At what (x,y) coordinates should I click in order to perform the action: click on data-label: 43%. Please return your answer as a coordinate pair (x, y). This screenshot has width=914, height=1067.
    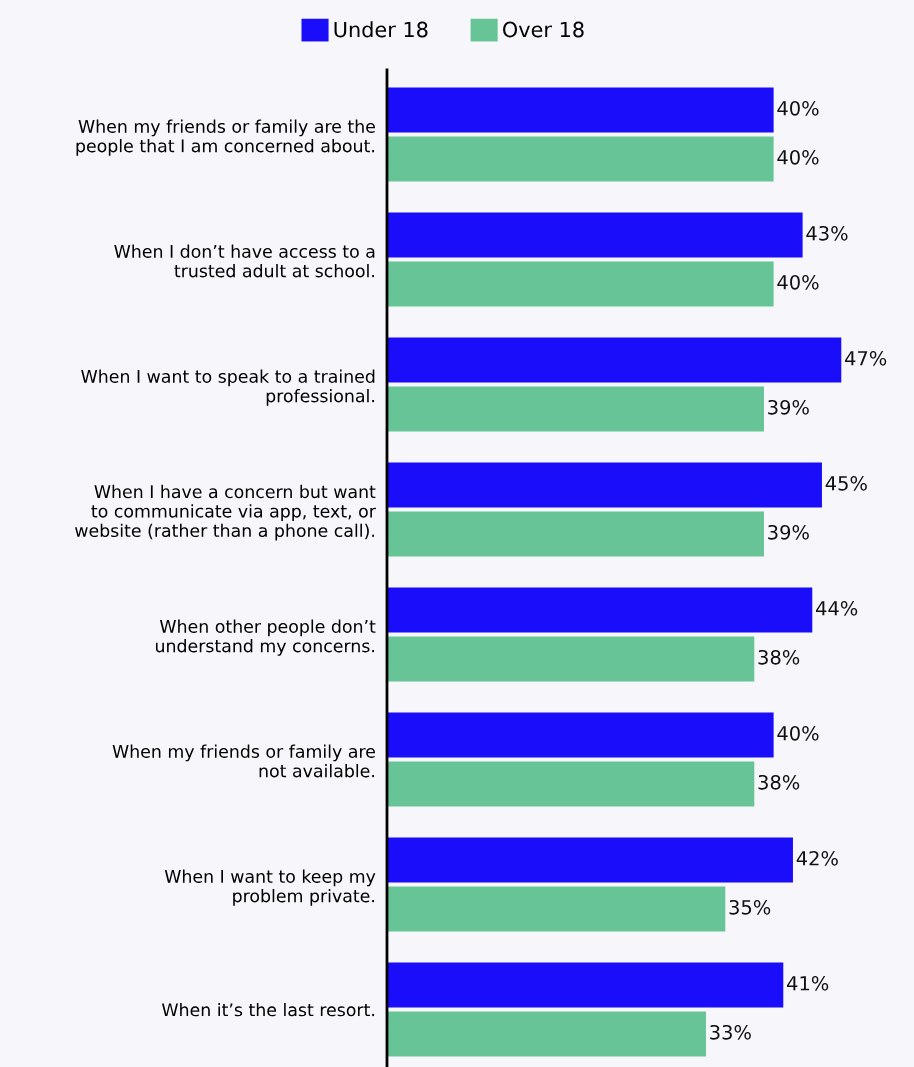
    Looking at the image, I should click on (827, 233).